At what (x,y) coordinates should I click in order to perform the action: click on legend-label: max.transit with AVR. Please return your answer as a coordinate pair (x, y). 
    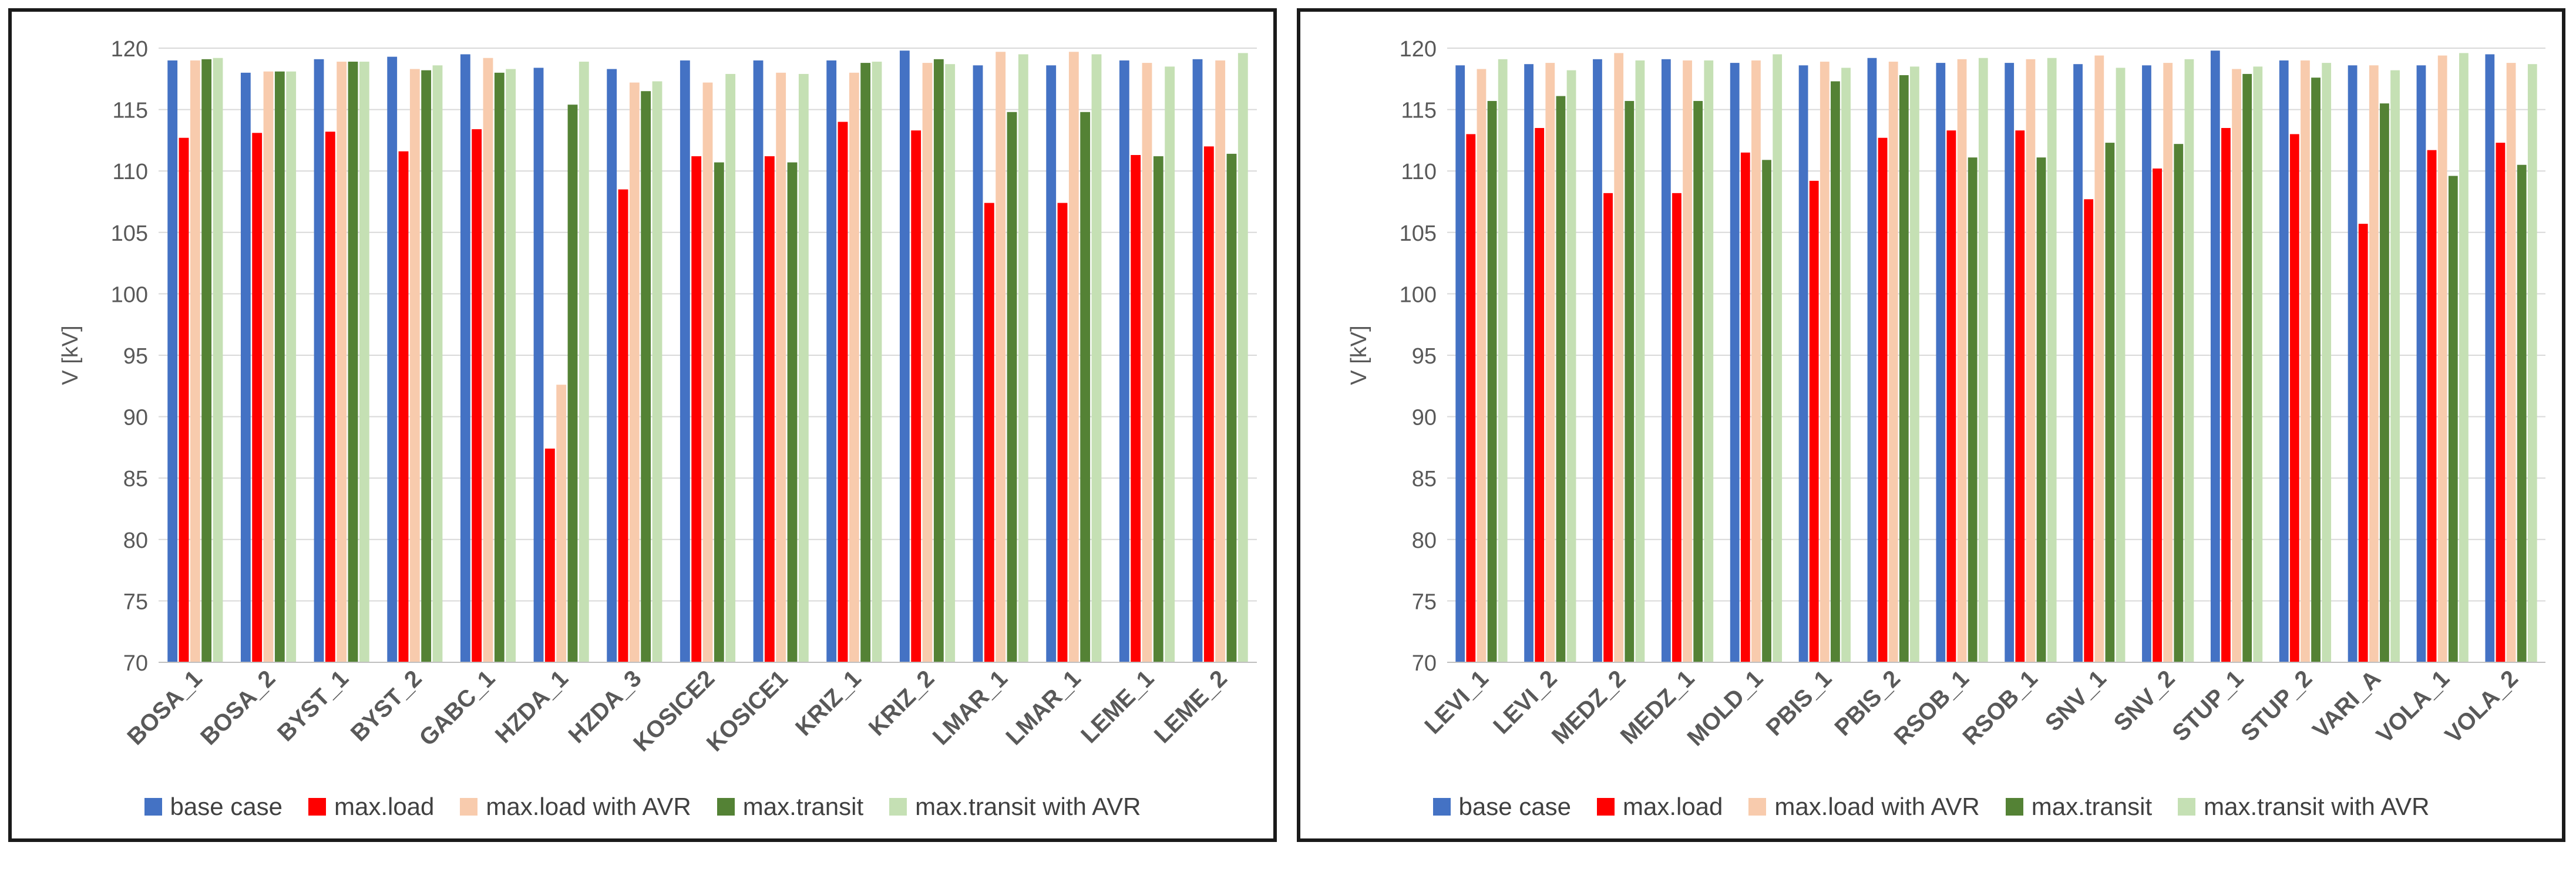
    Looking at the image, I should click on (2317, 807).